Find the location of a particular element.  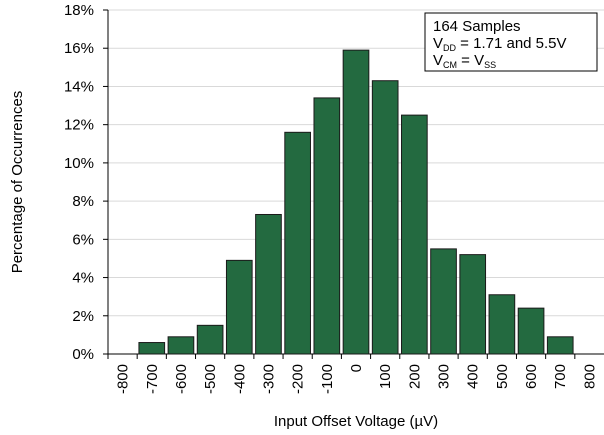

x-tick-label: 300 is located at coordinates (444, 376).